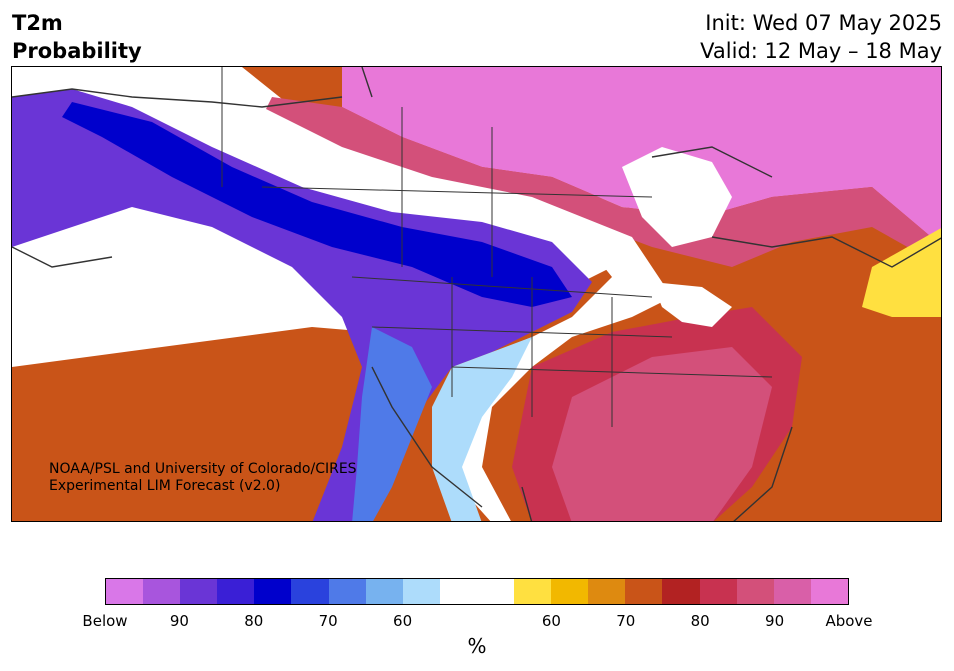 The image size is (954, 671). What do you see at coordinates (165, 486) in the screenshot?
I see `credit-line-2: Experimental LIM Forecast (v2.0)` at bounding box center [165, 486].